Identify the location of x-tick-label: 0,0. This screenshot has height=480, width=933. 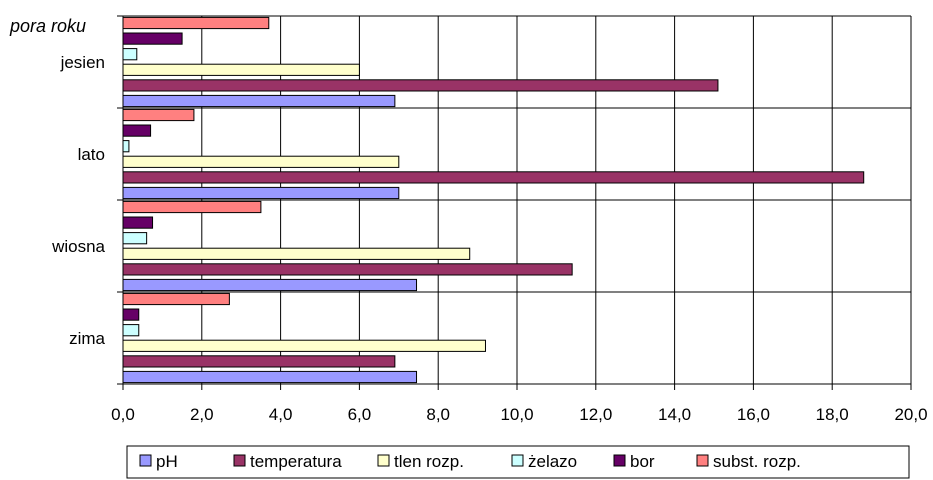
(123, 414).